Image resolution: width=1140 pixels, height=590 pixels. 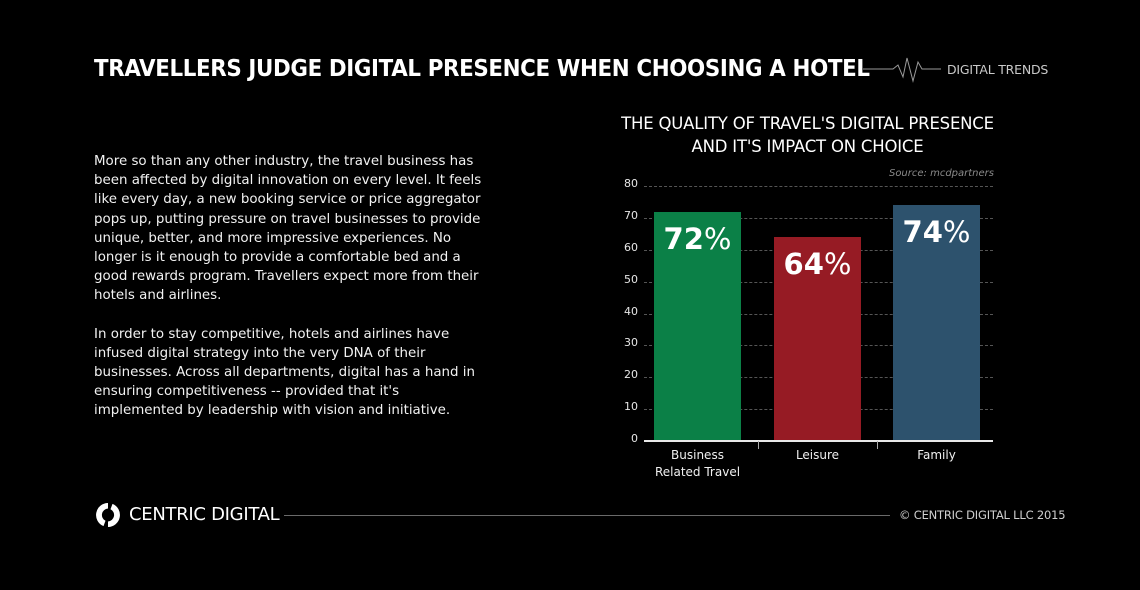 I want to click on y-tick-label: 30, so click(x=631, y=343).